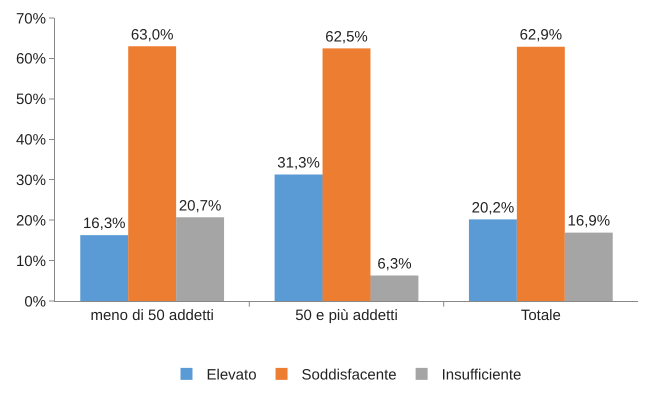 The height and width of the screenshot is (401, 648). I want to click on data-label: 31,3%, so click(298, 163).